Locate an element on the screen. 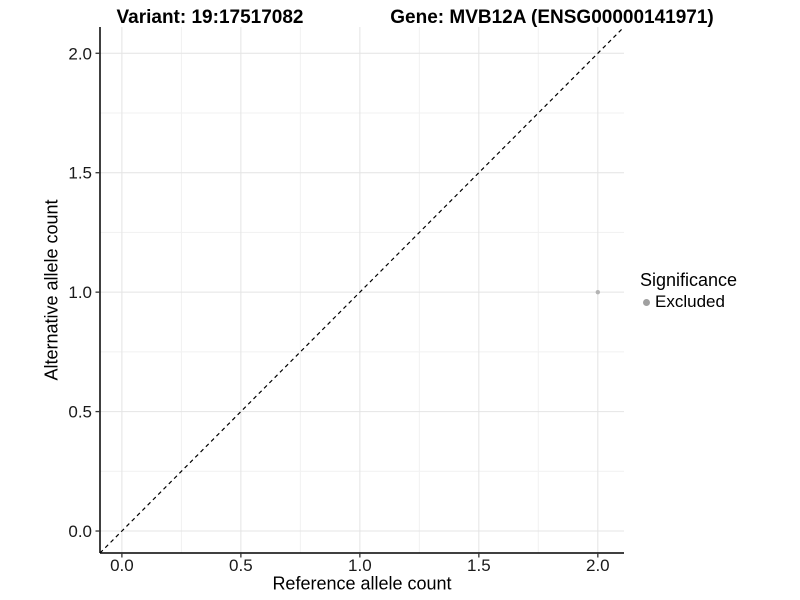  x-tick-label: 1.5 is located at coordinates (479, 565).